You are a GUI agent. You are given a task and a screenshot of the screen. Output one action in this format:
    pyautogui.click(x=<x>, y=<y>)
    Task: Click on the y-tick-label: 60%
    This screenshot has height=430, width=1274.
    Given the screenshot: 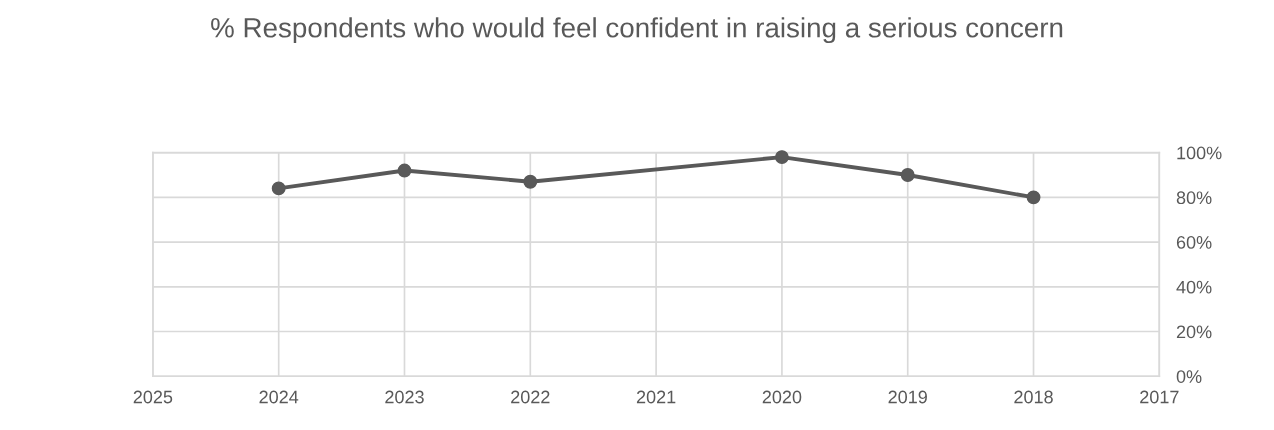 What is the action you would take?
    pyautogui.click(x=1194, y=242)
    